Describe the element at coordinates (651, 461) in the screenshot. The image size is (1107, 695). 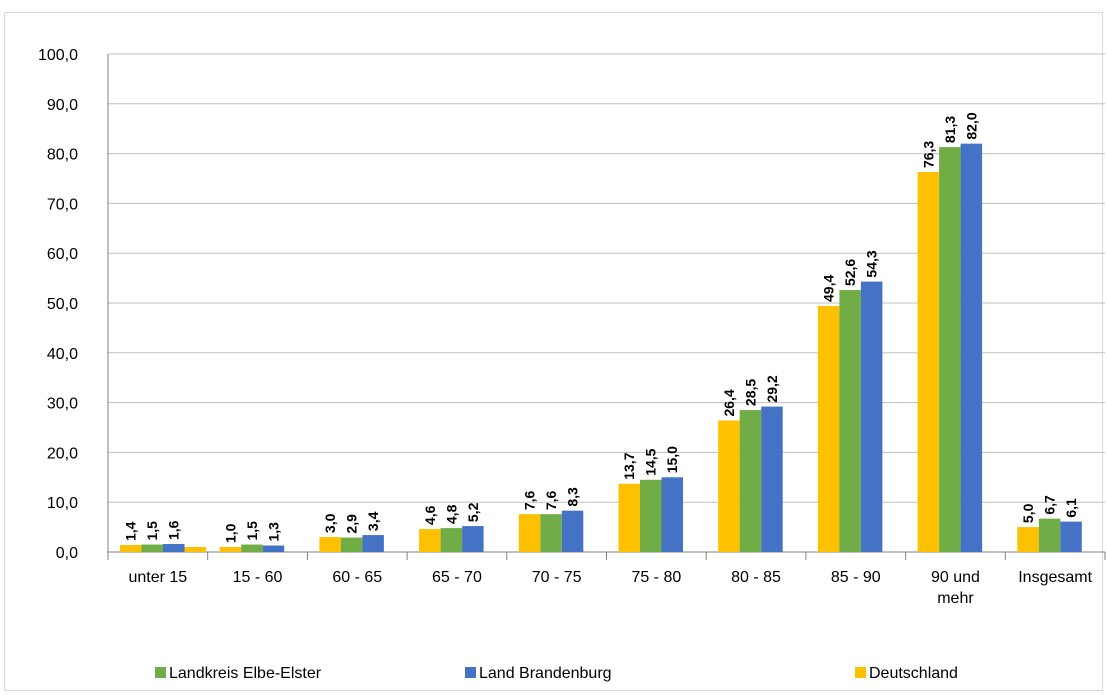
I see `data-label: 14,5` at that location.